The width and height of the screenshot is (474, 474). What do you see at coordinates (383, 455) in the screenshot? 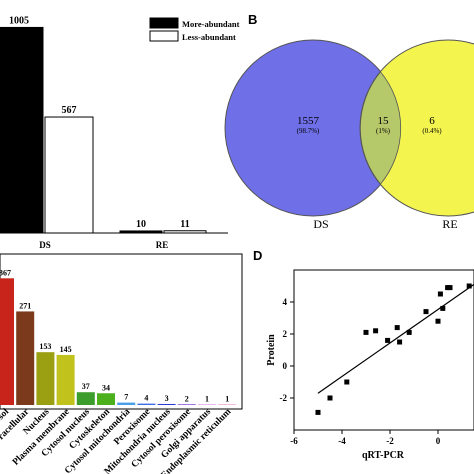
I see `panel-d-x-axis-label: qRT-PCR` at bounding box center [383, 455].